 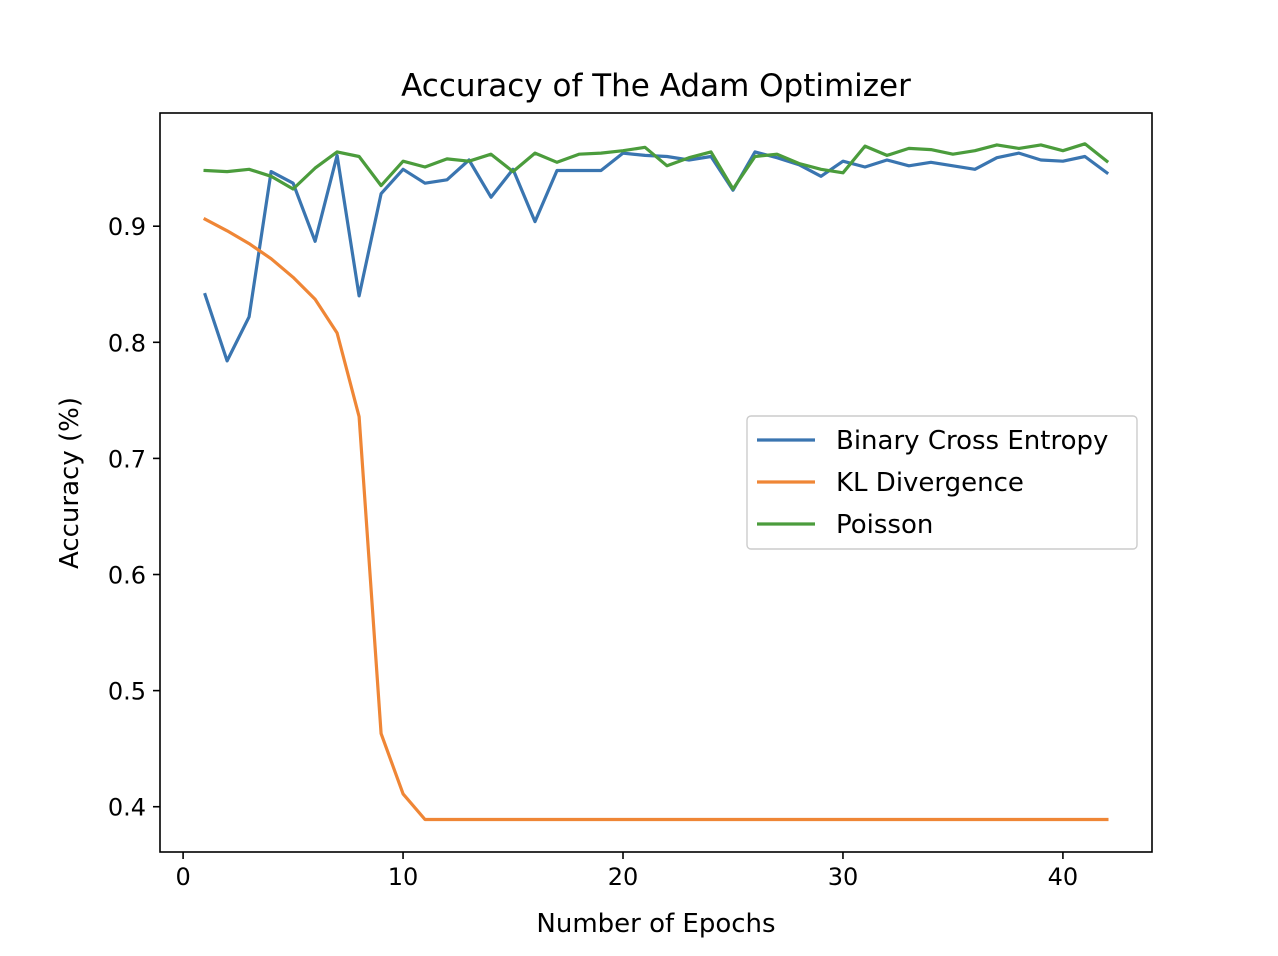 What do you see at coordinates (182, 877) in the screenshot?
I see `x-tick-label: 0` at bounding box center [182, 877].